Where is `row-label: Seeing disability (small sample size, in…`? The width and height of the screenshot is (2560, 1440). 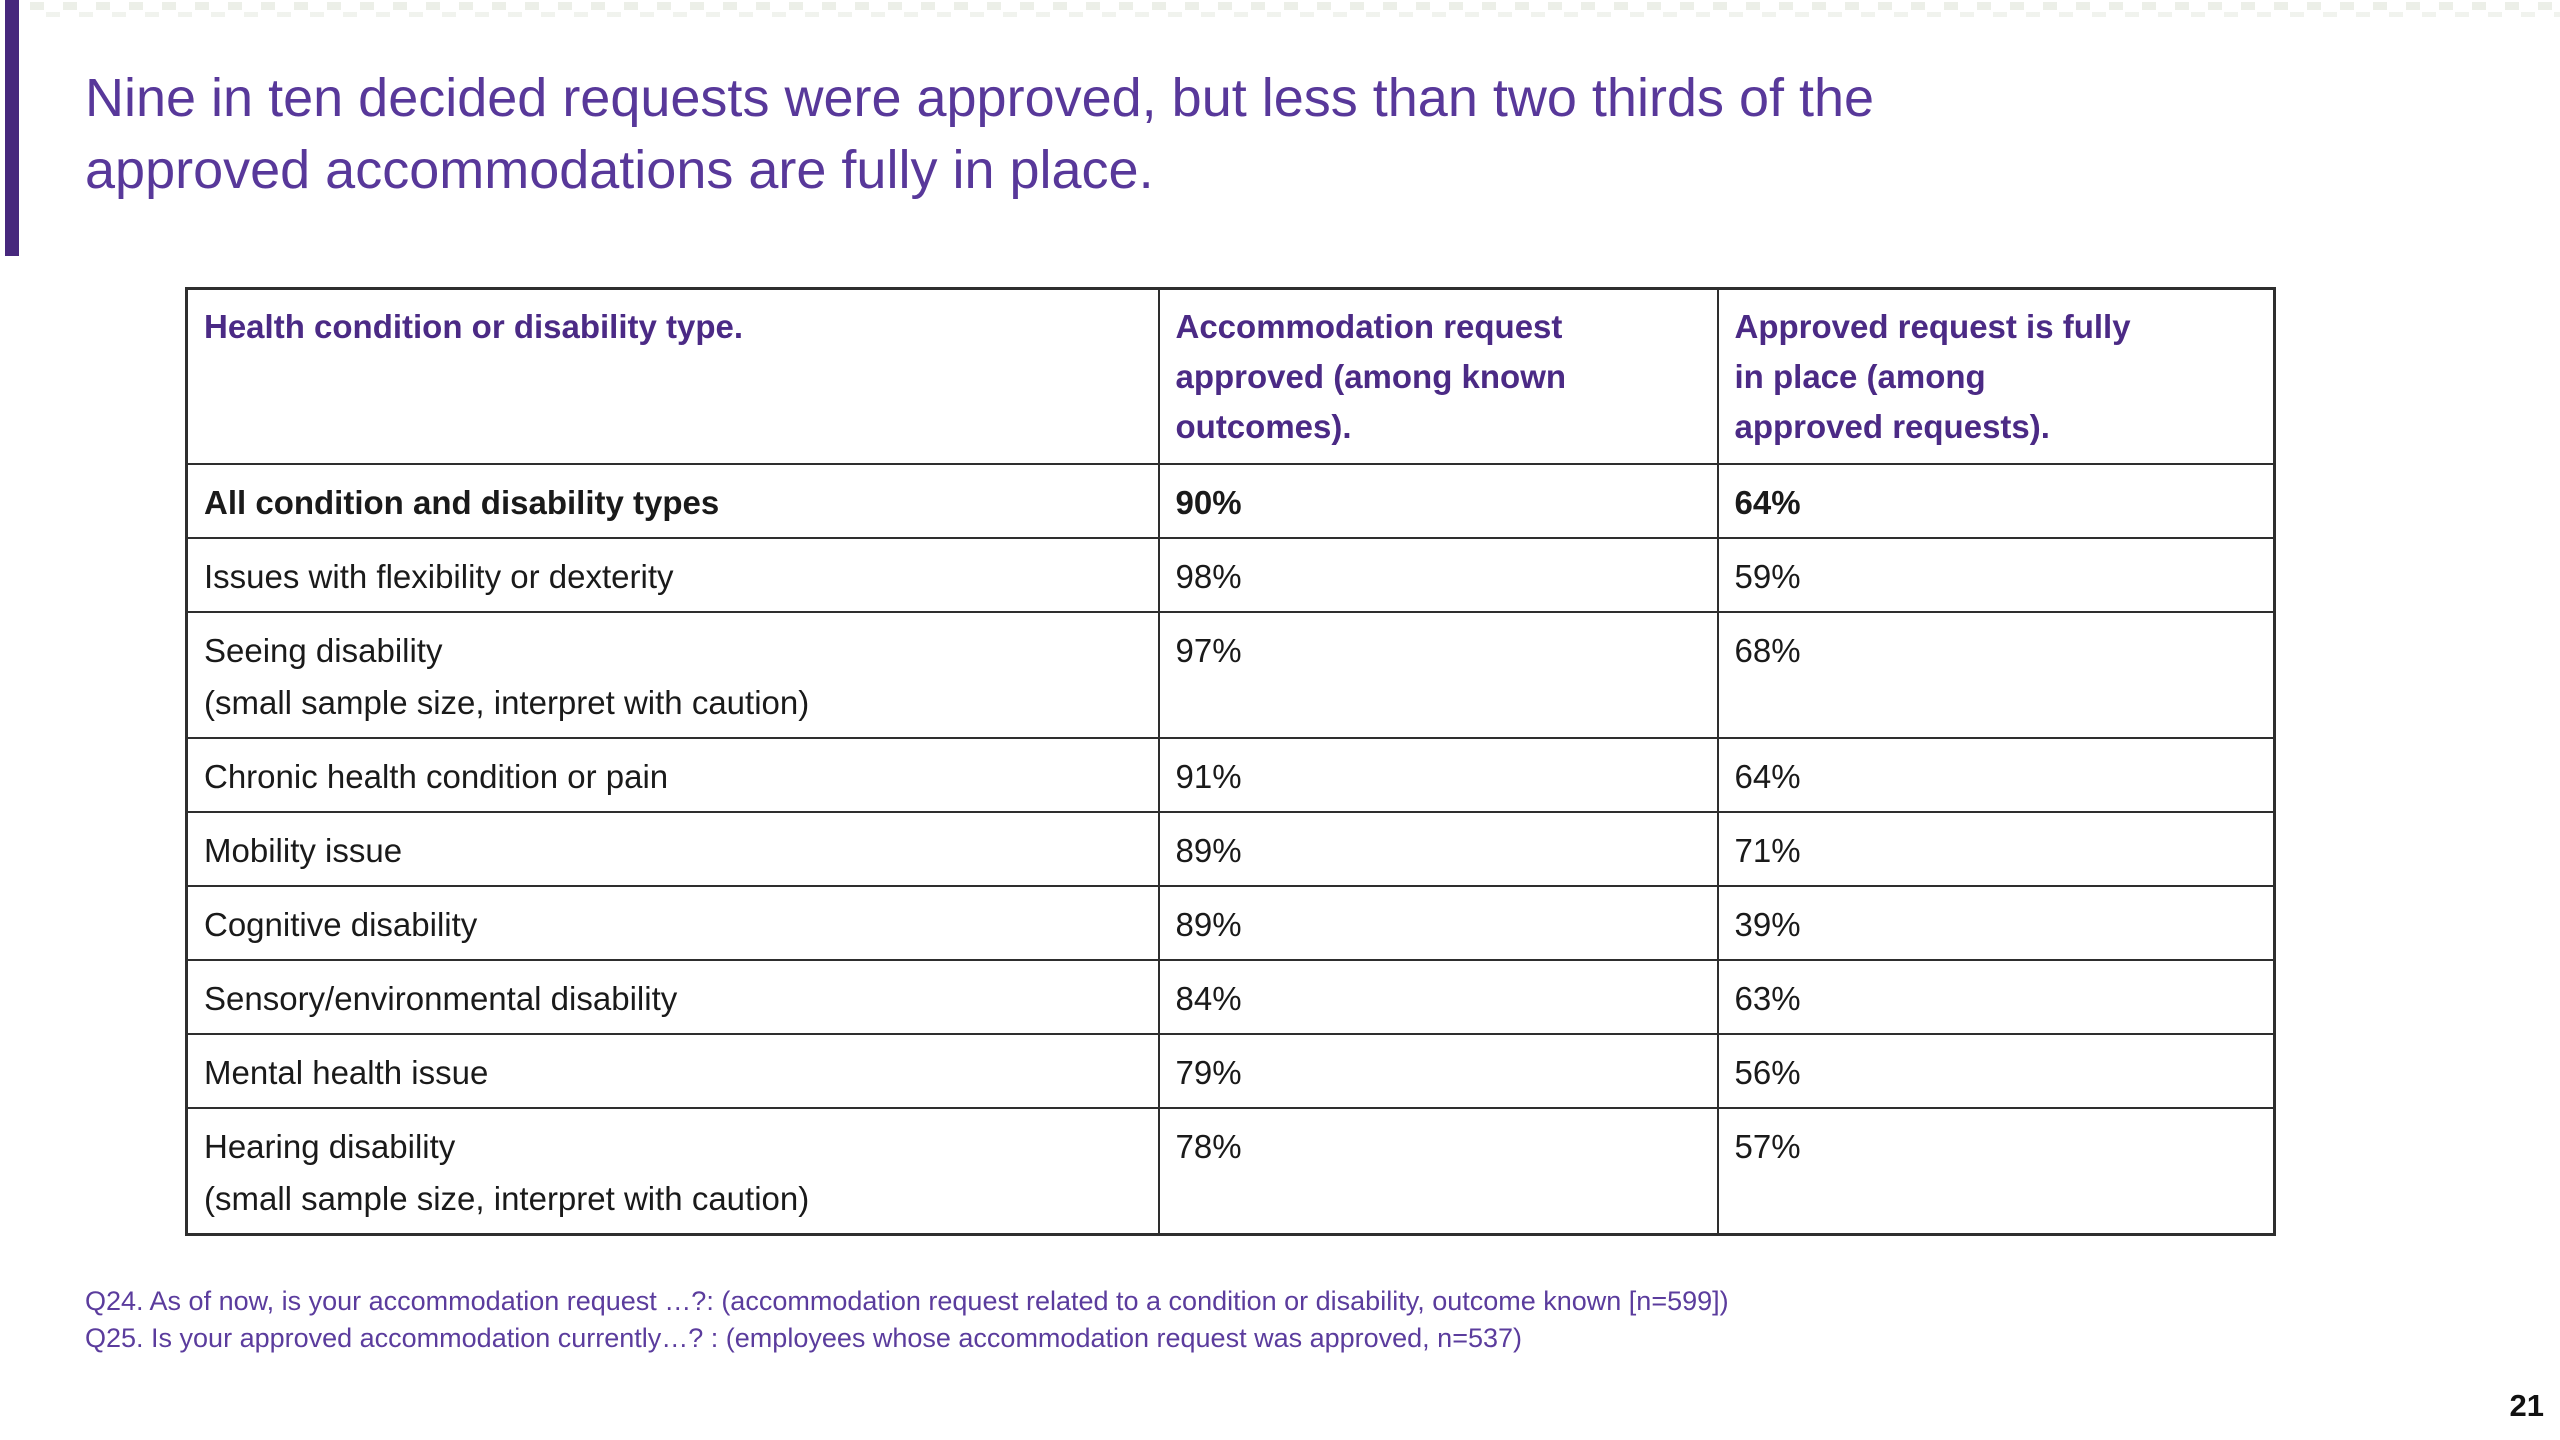 row-label: Seeing disability (small sample size, in… is located at coordinates (672, 674).